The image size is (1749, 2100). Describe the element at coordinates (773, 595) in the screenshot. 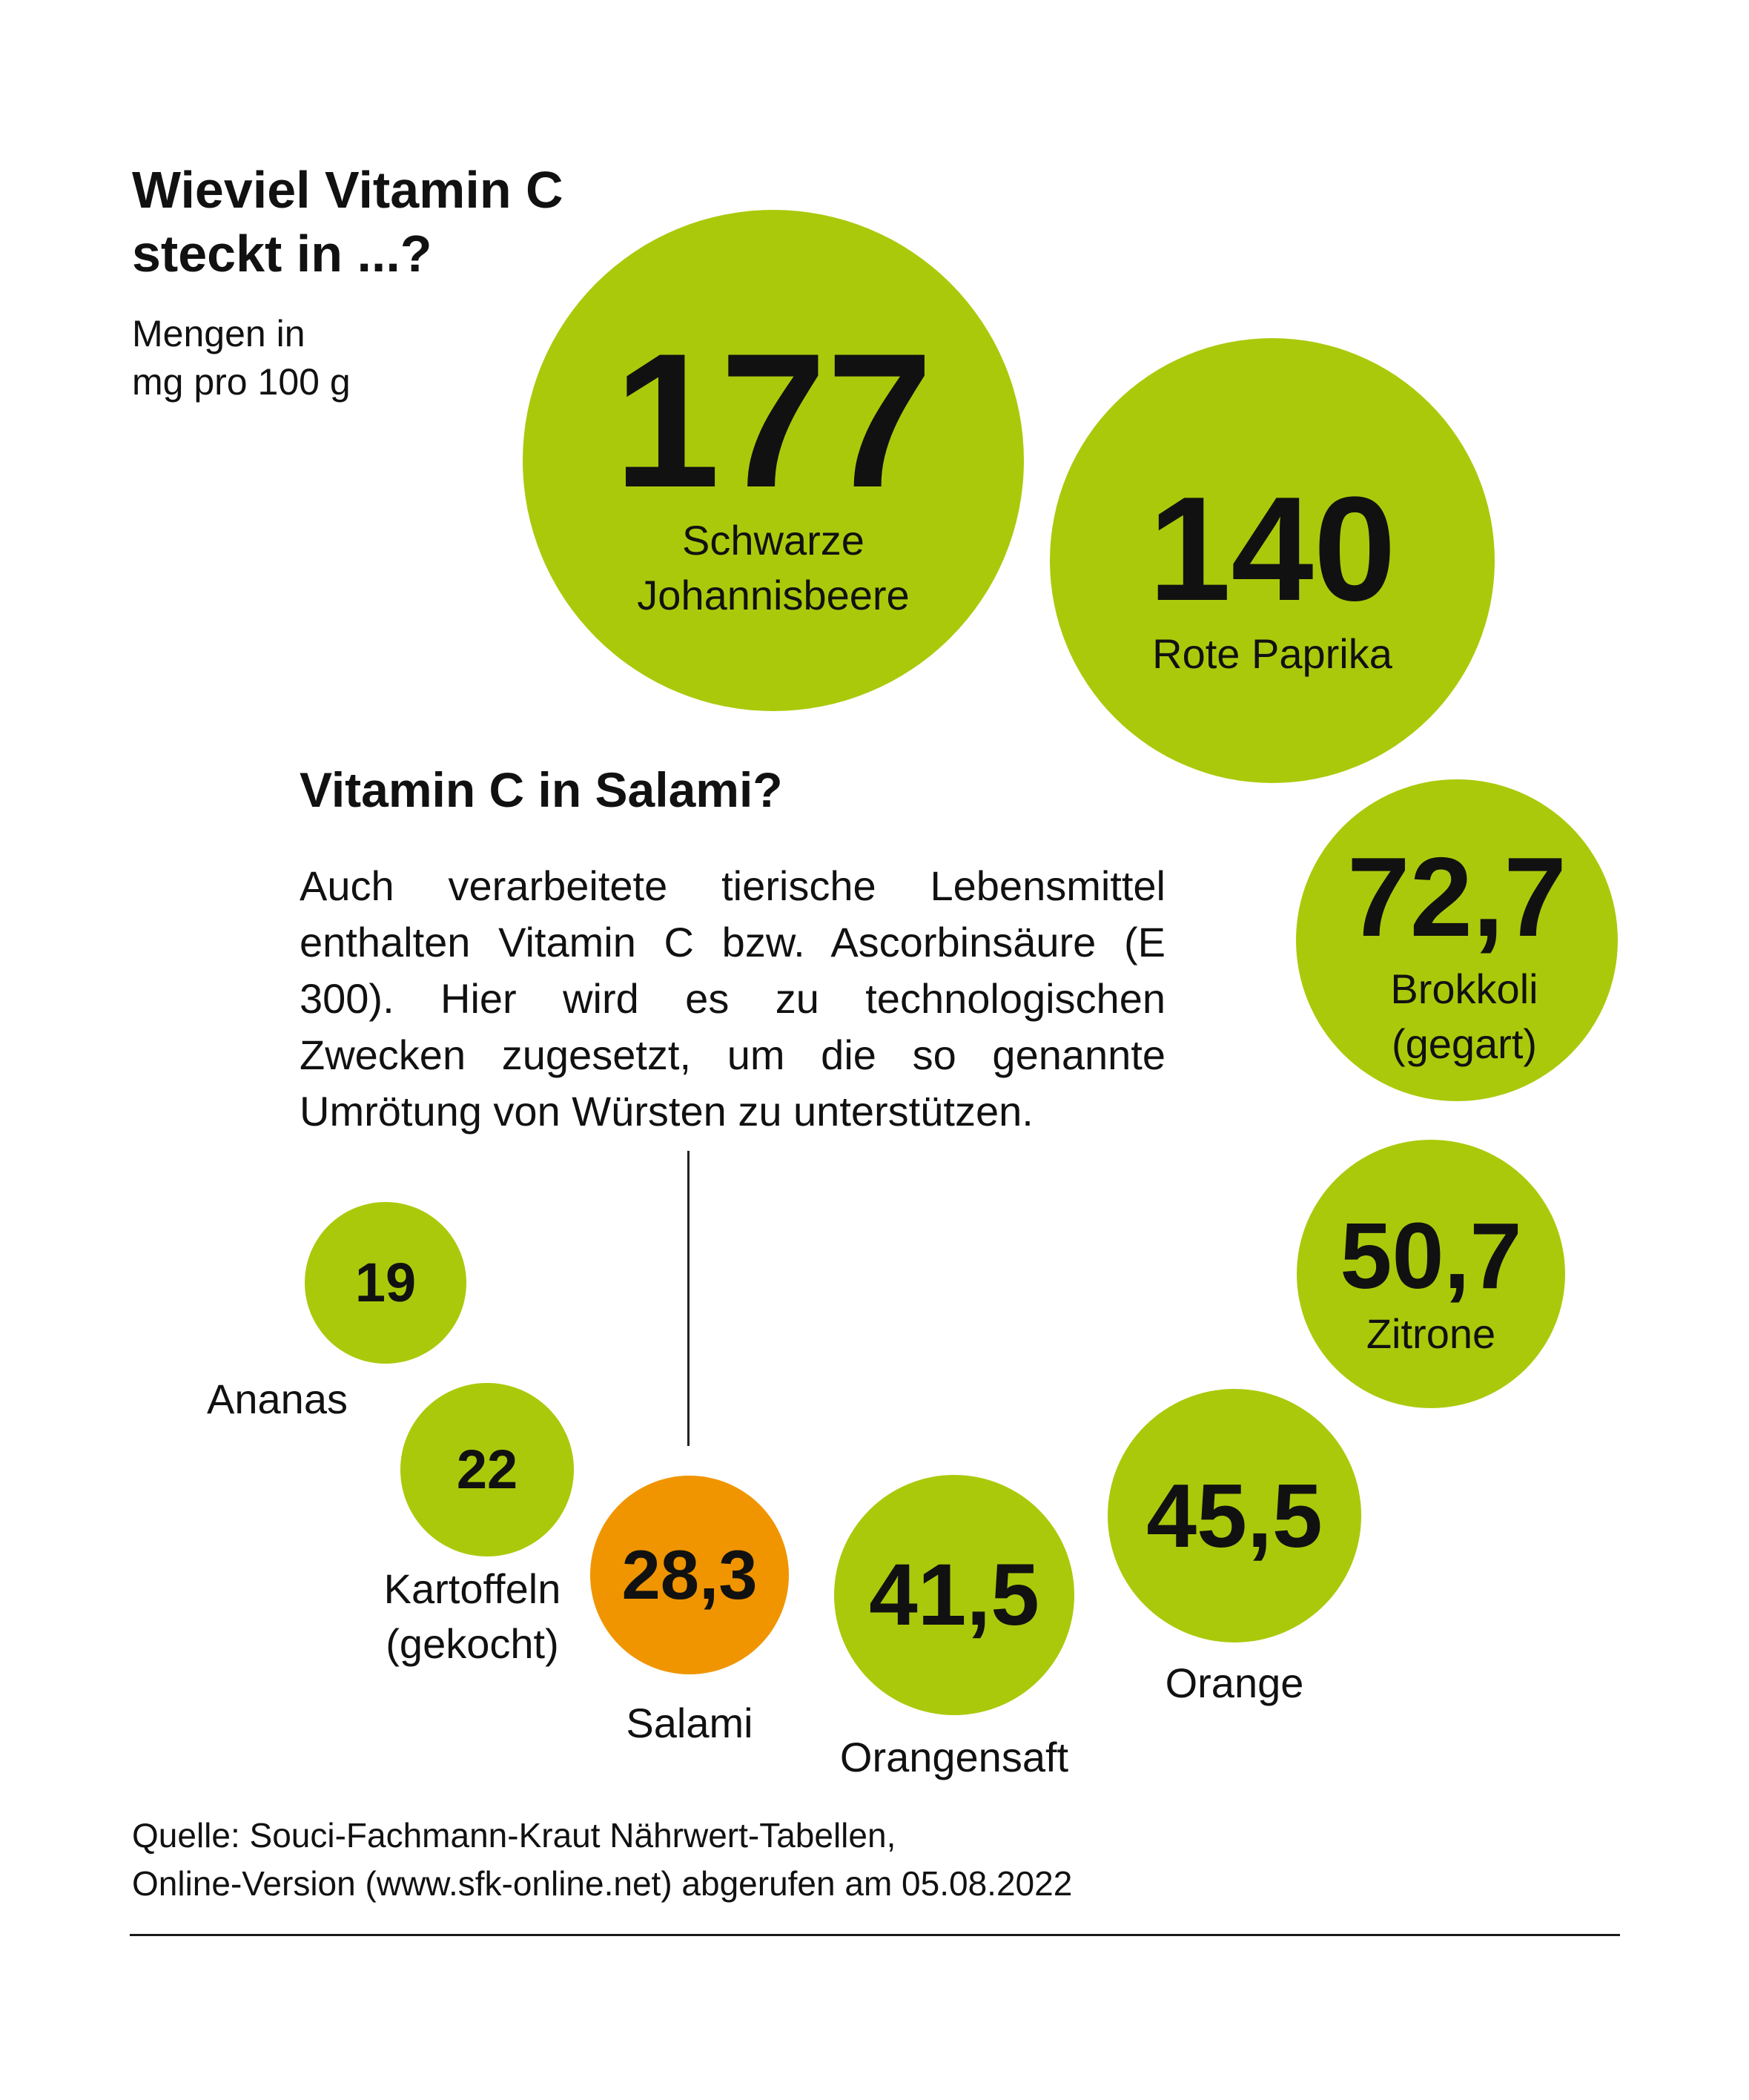

I see `category-label-line: Johannisbeere` at that location.